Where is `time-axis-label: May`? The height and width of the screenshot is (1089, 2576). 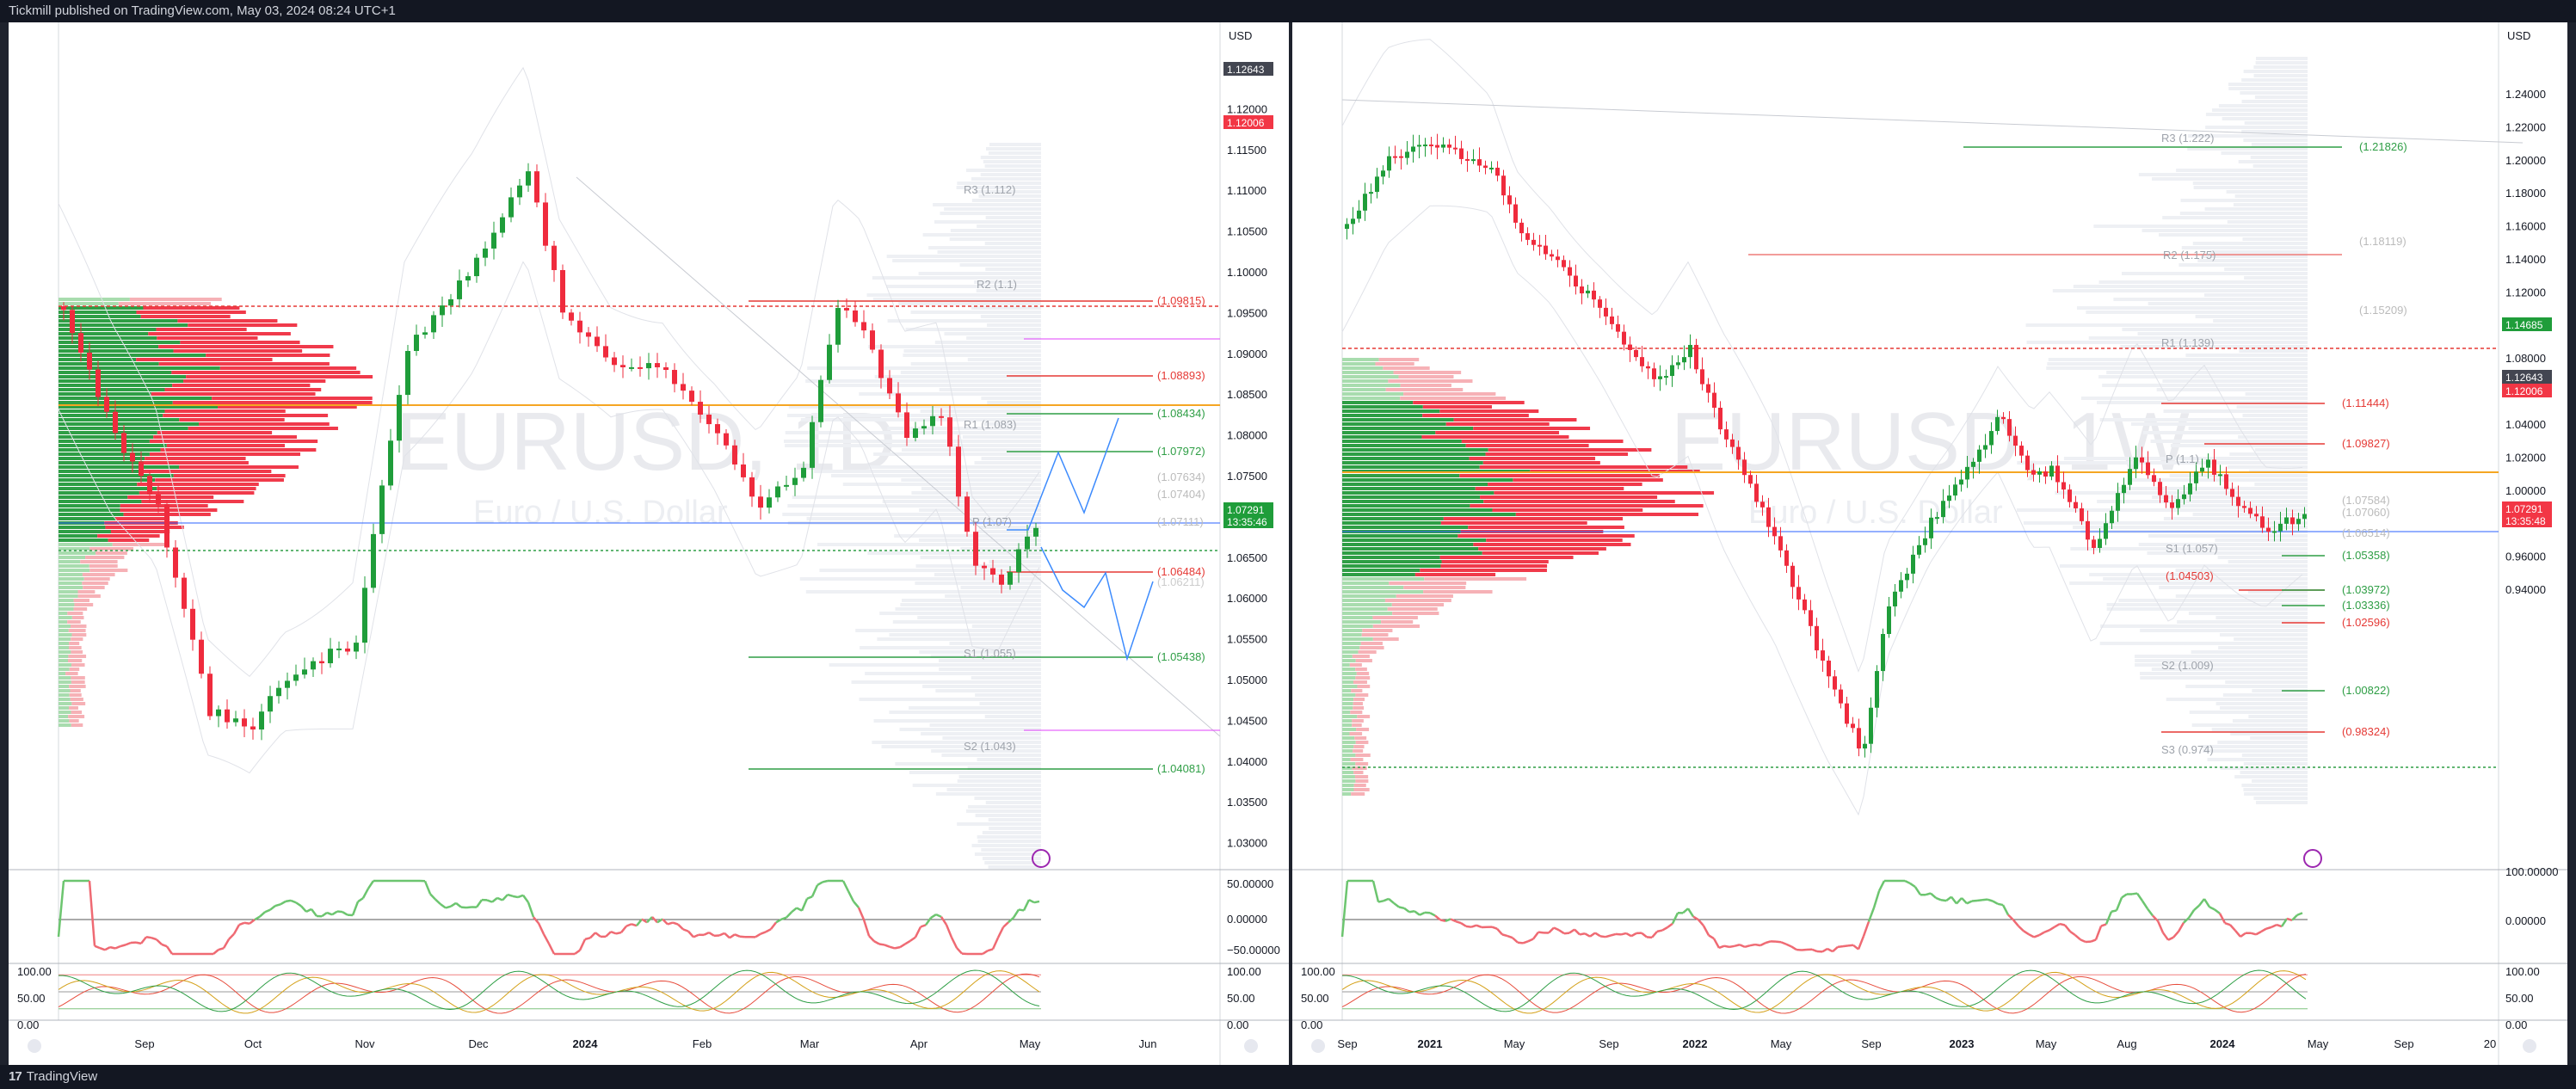
time-axis-label: May is located at coordinates (1781, 1043).